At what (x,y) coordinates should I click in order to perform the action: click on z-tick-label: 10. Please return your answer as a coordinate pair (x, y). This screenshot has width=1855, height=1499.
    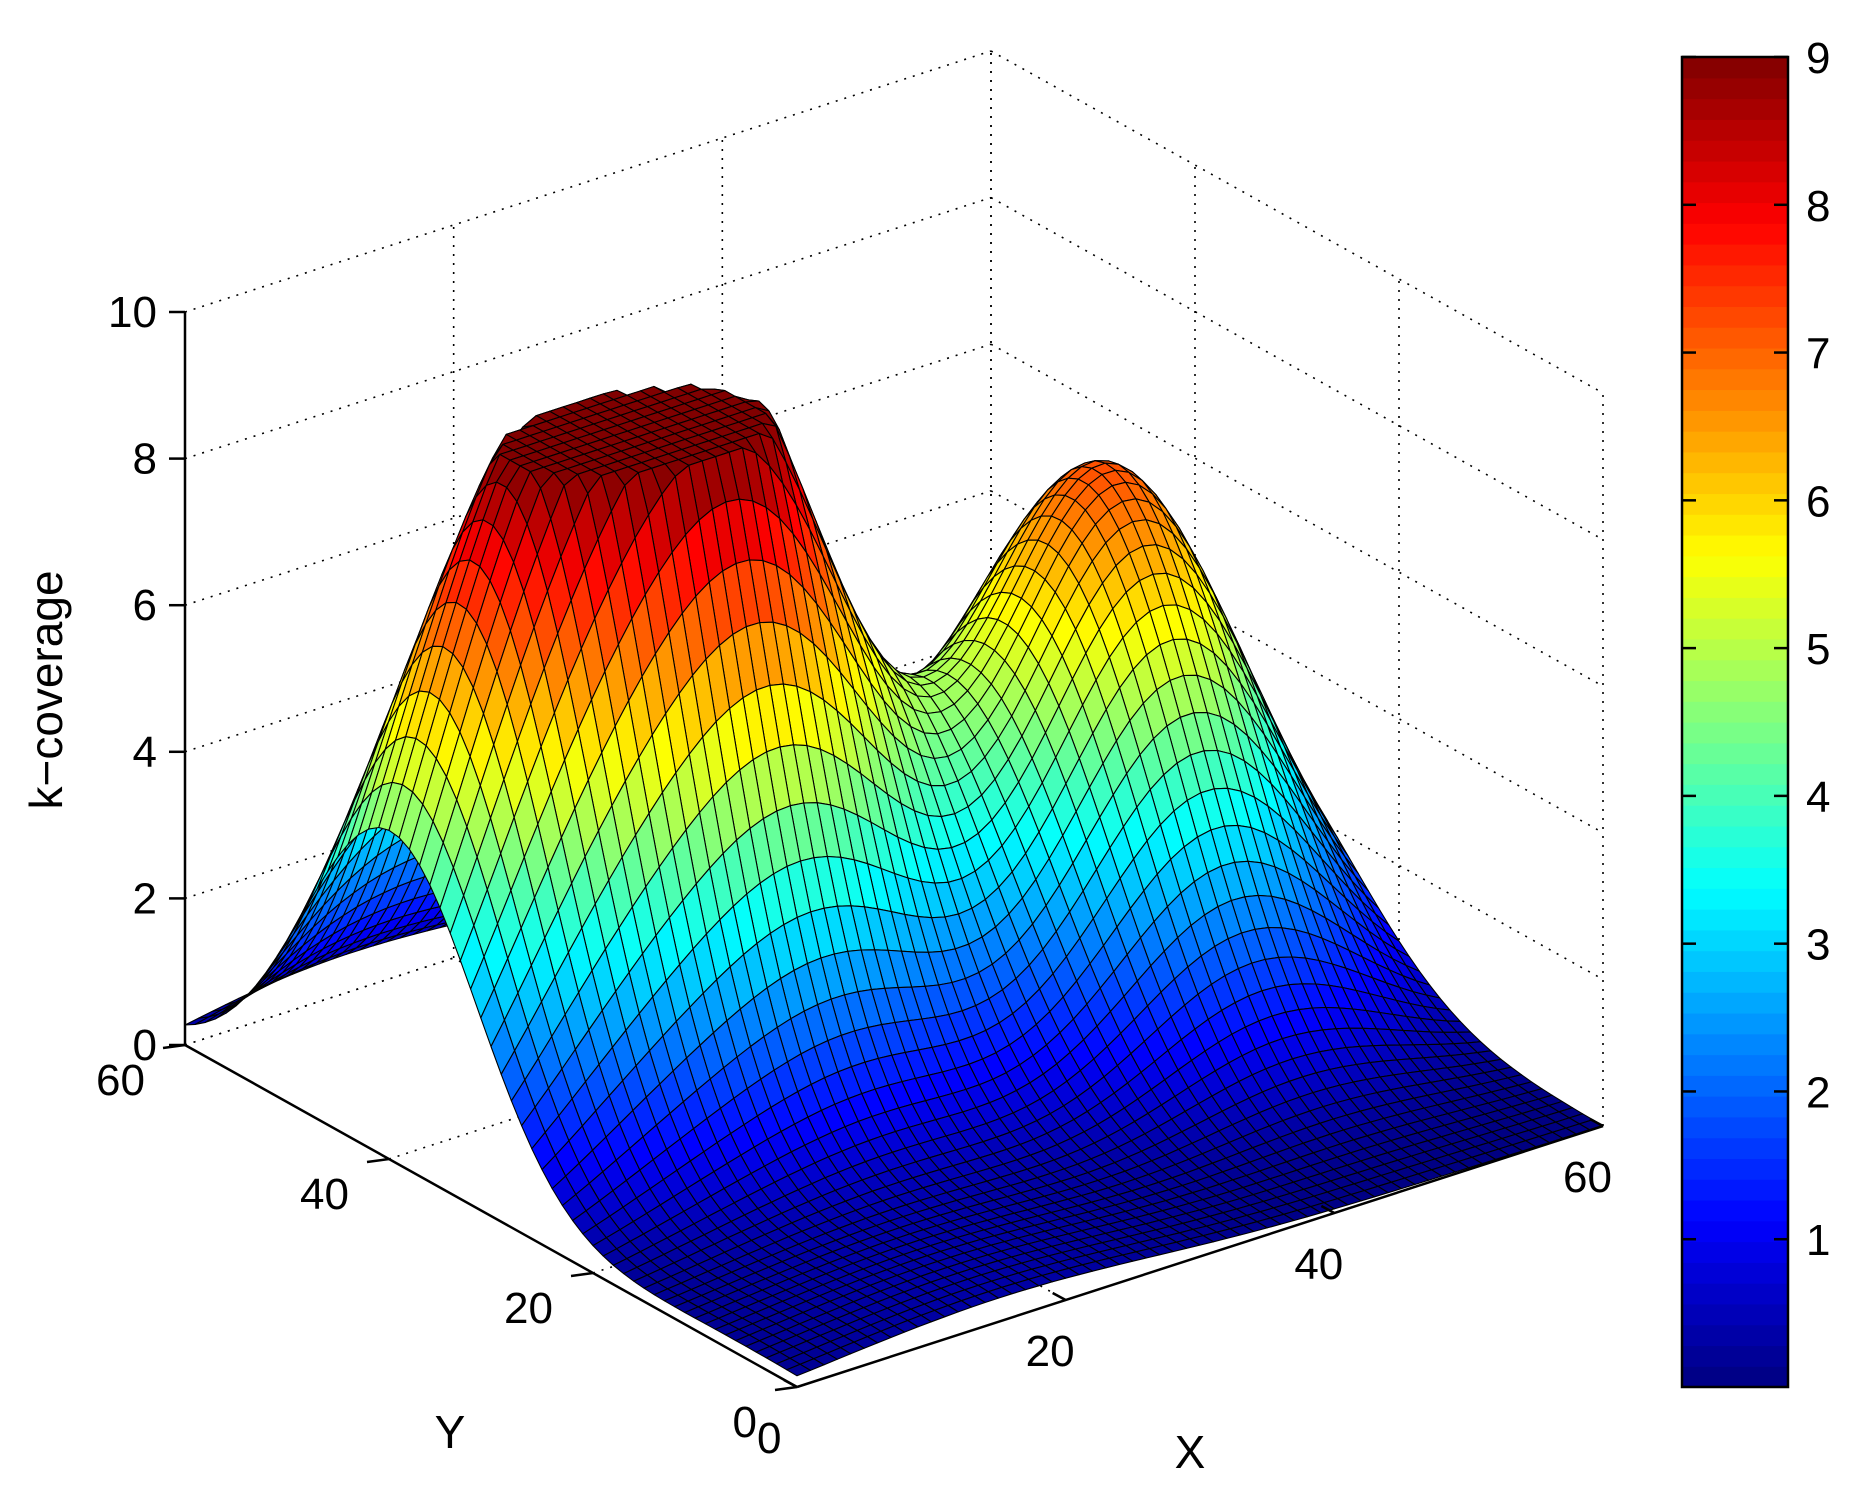
    Looking at the image, I should click on (132, 312).